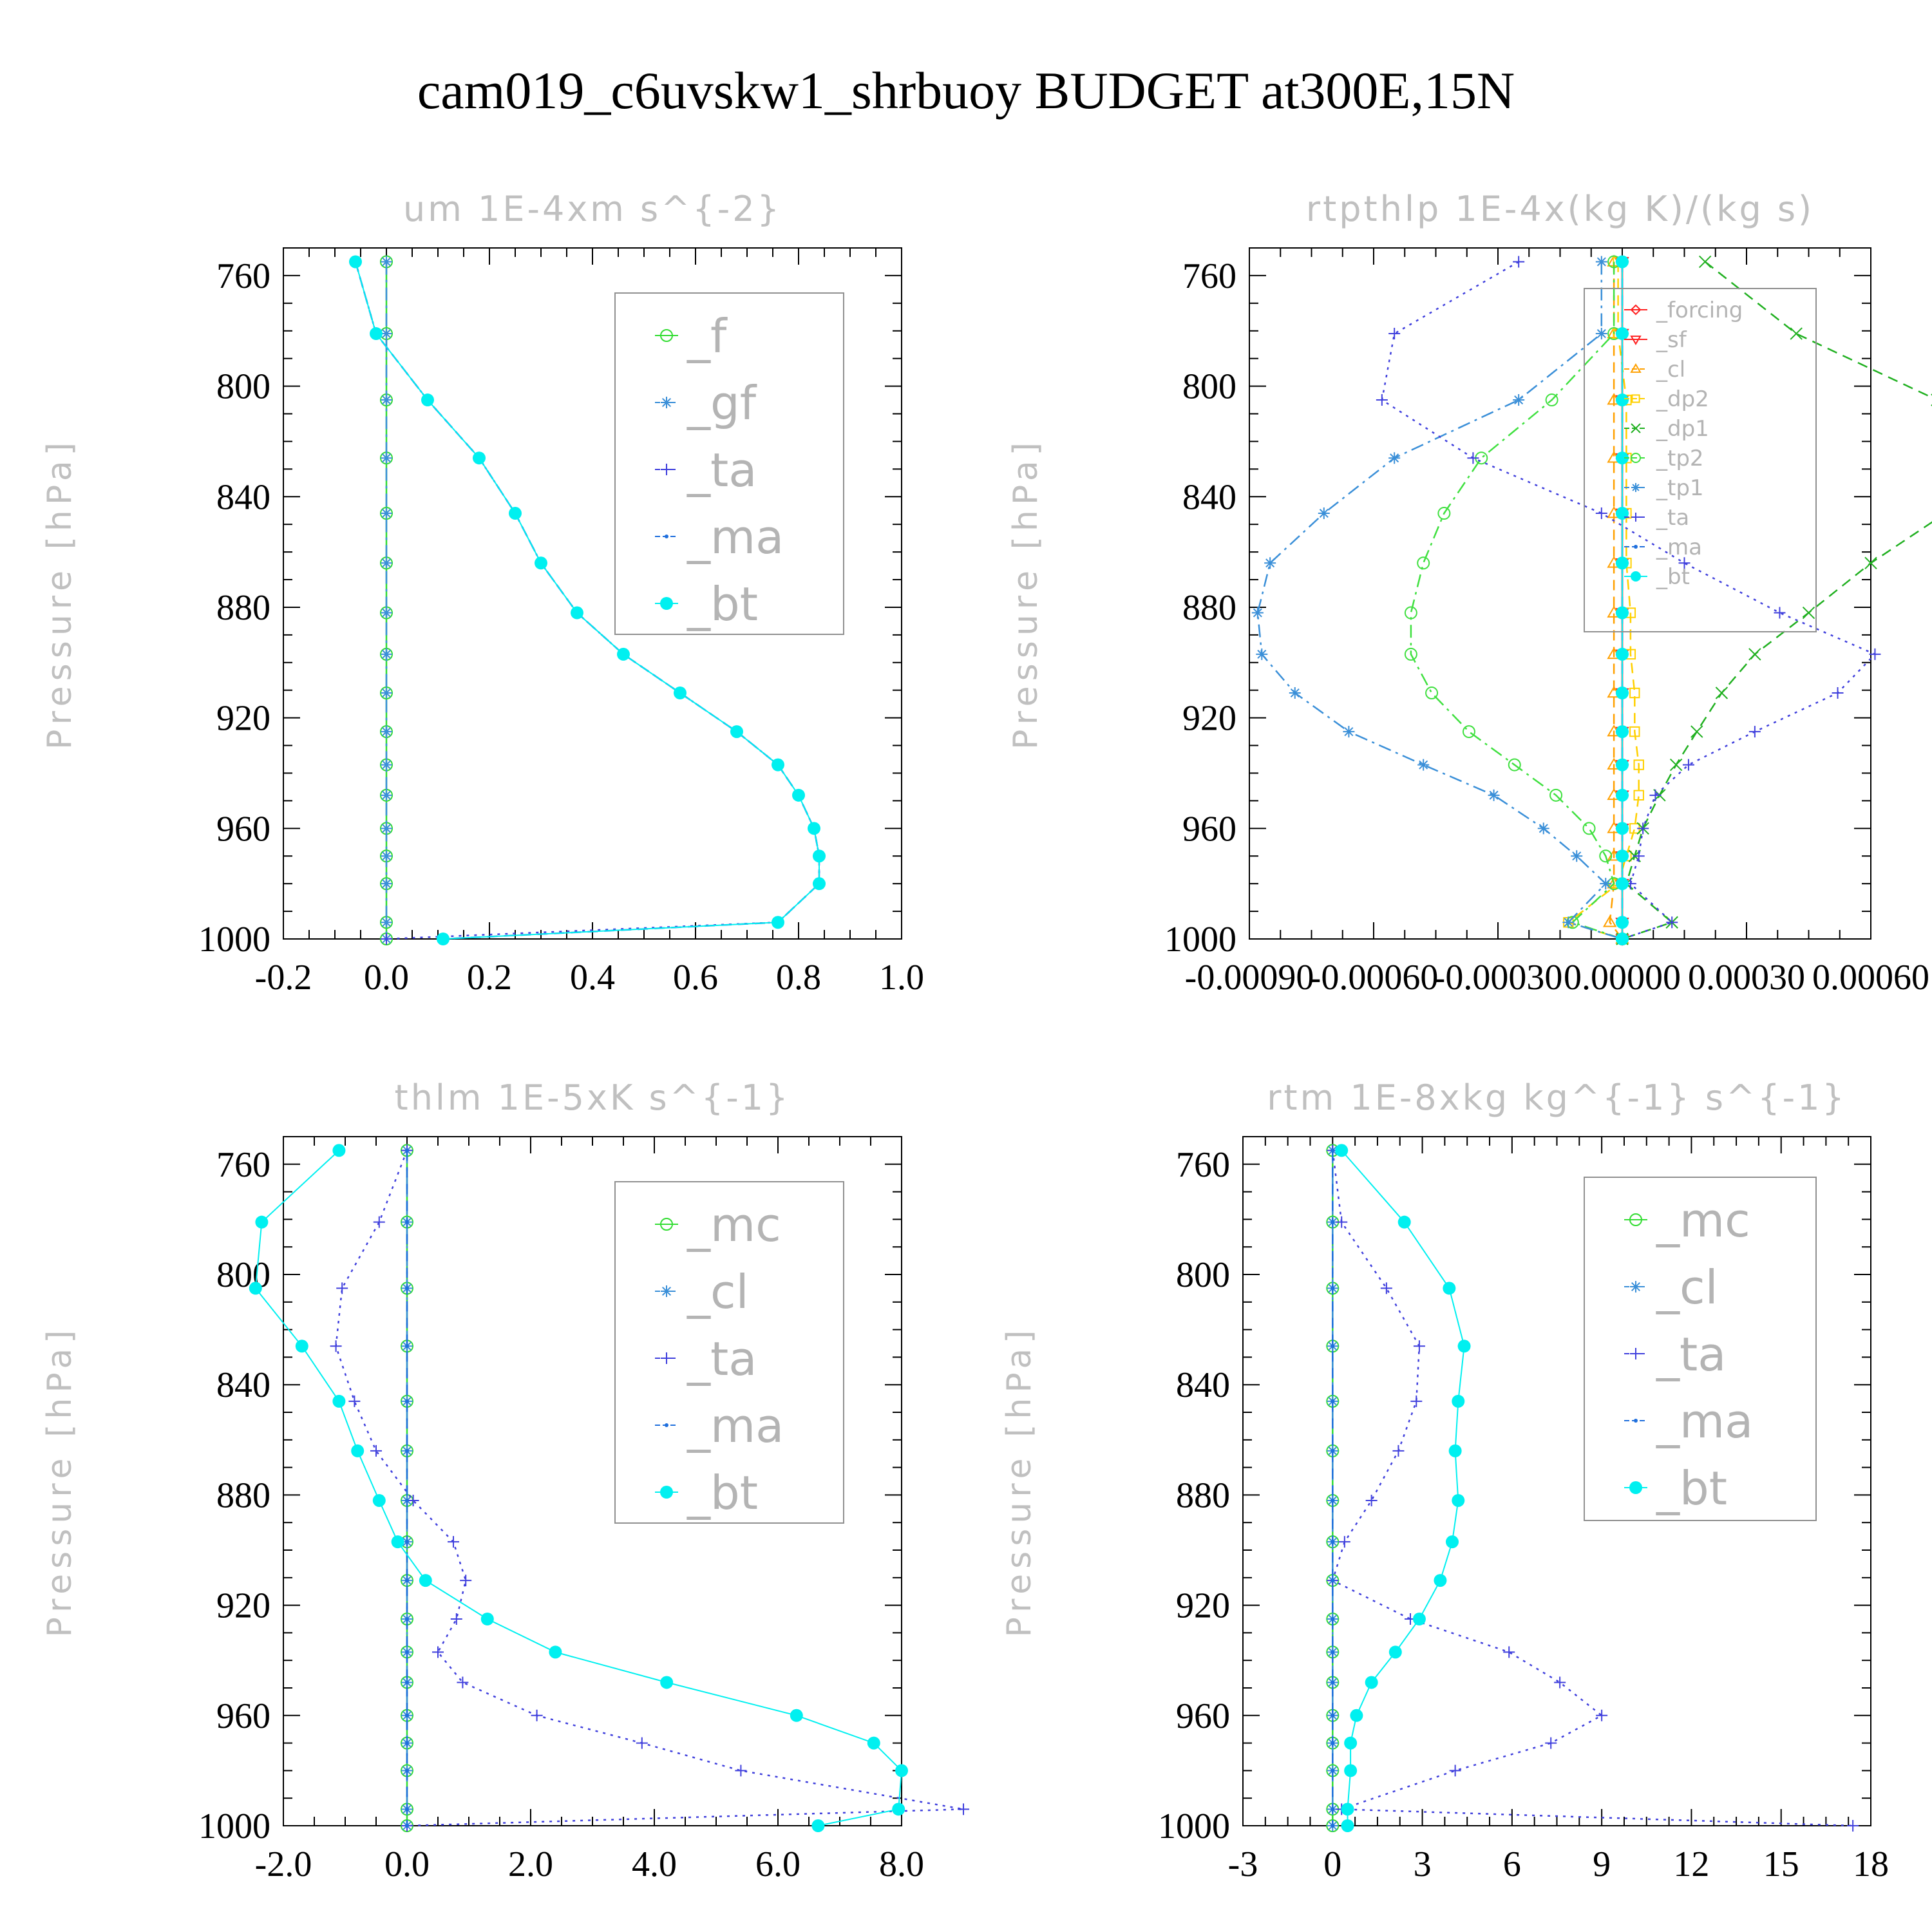 The image size is (1932, 1932). What do you see at coordinates (1687, 1220) in the screenshot?
I see `legend-item: _mc` at bounding box center [1687, 1220].